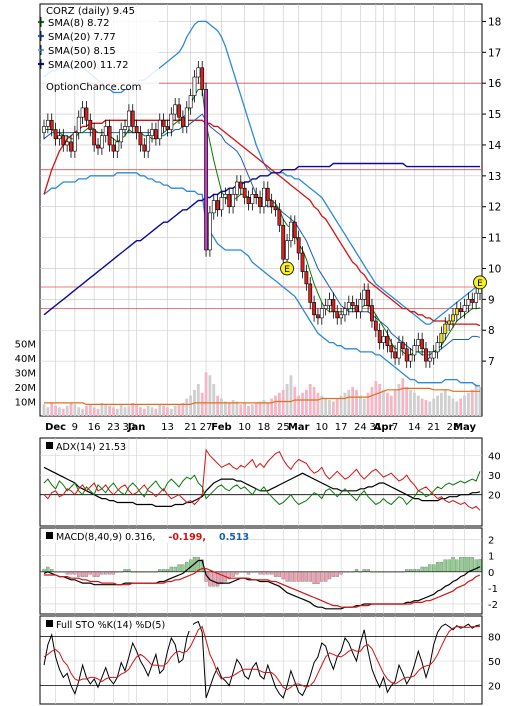 This screenshot has height=706, width=526. Describe the element at coordinates (360, 427) in the screenshot. I see `date-tick-label: 24` at that location.